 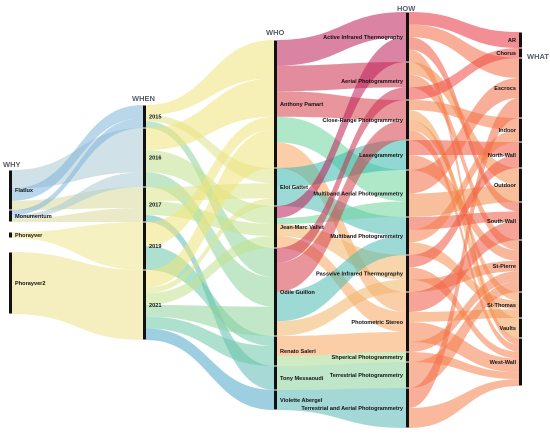 I want to click on node-label-why-3: Phorayver2, so click(x=30, y=284).